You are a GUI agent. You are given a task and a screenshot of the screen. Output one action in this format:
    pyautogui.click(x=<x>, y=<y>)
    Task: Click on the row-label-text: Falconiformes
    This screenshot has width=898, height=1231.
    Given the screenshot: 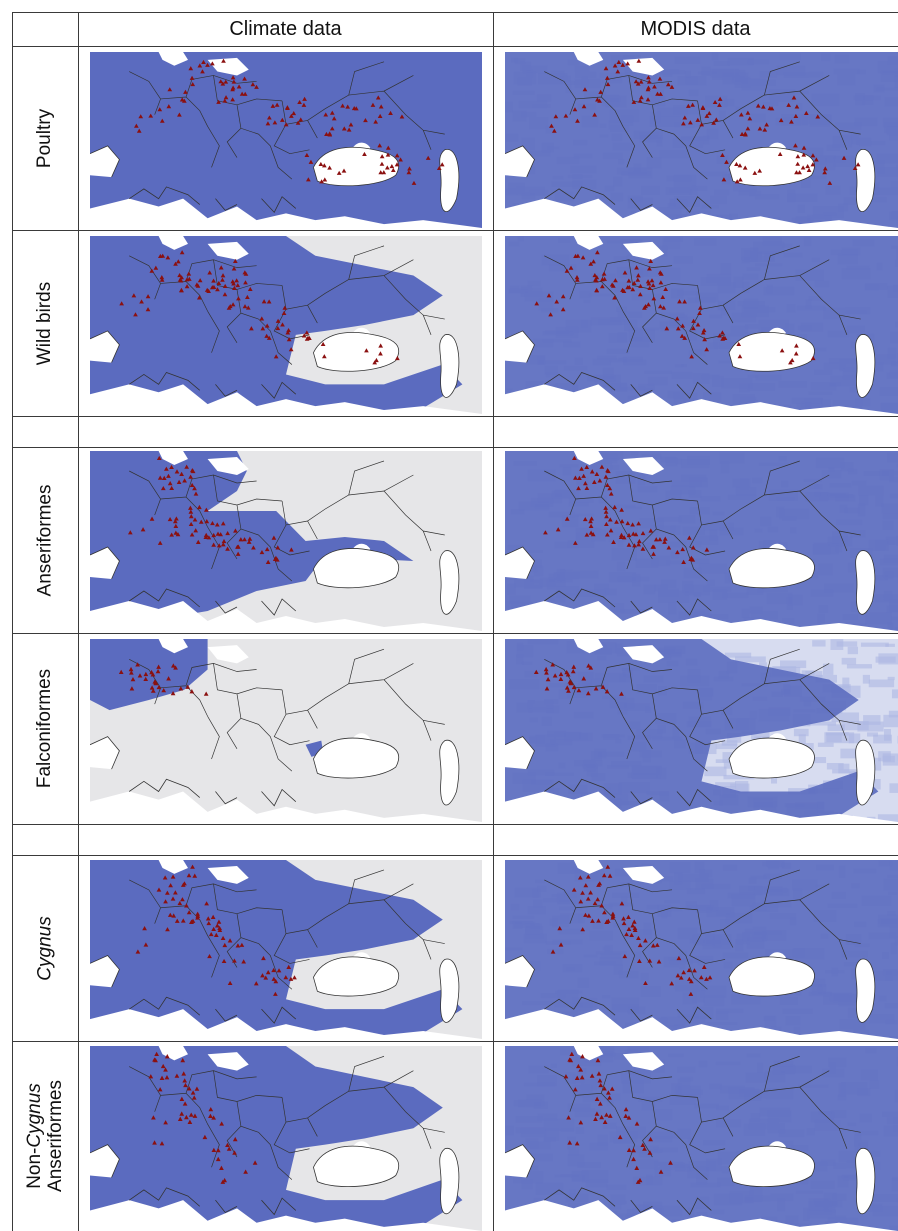 What is the action you would take?
    pyautogui.click(x=45, y=728)
    